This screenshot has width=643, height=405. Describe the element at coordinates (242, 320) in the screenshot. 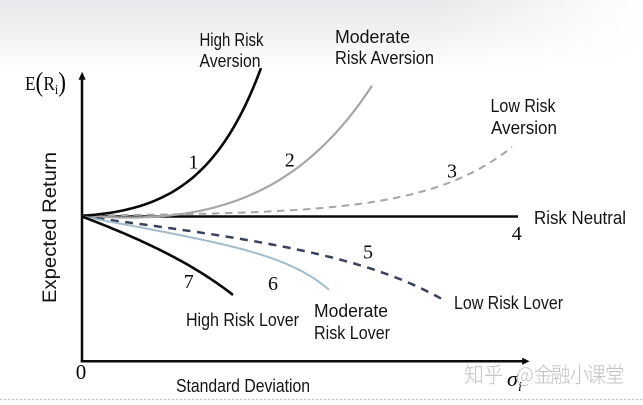

I see `svg-text: High Risk Lover` at that location.